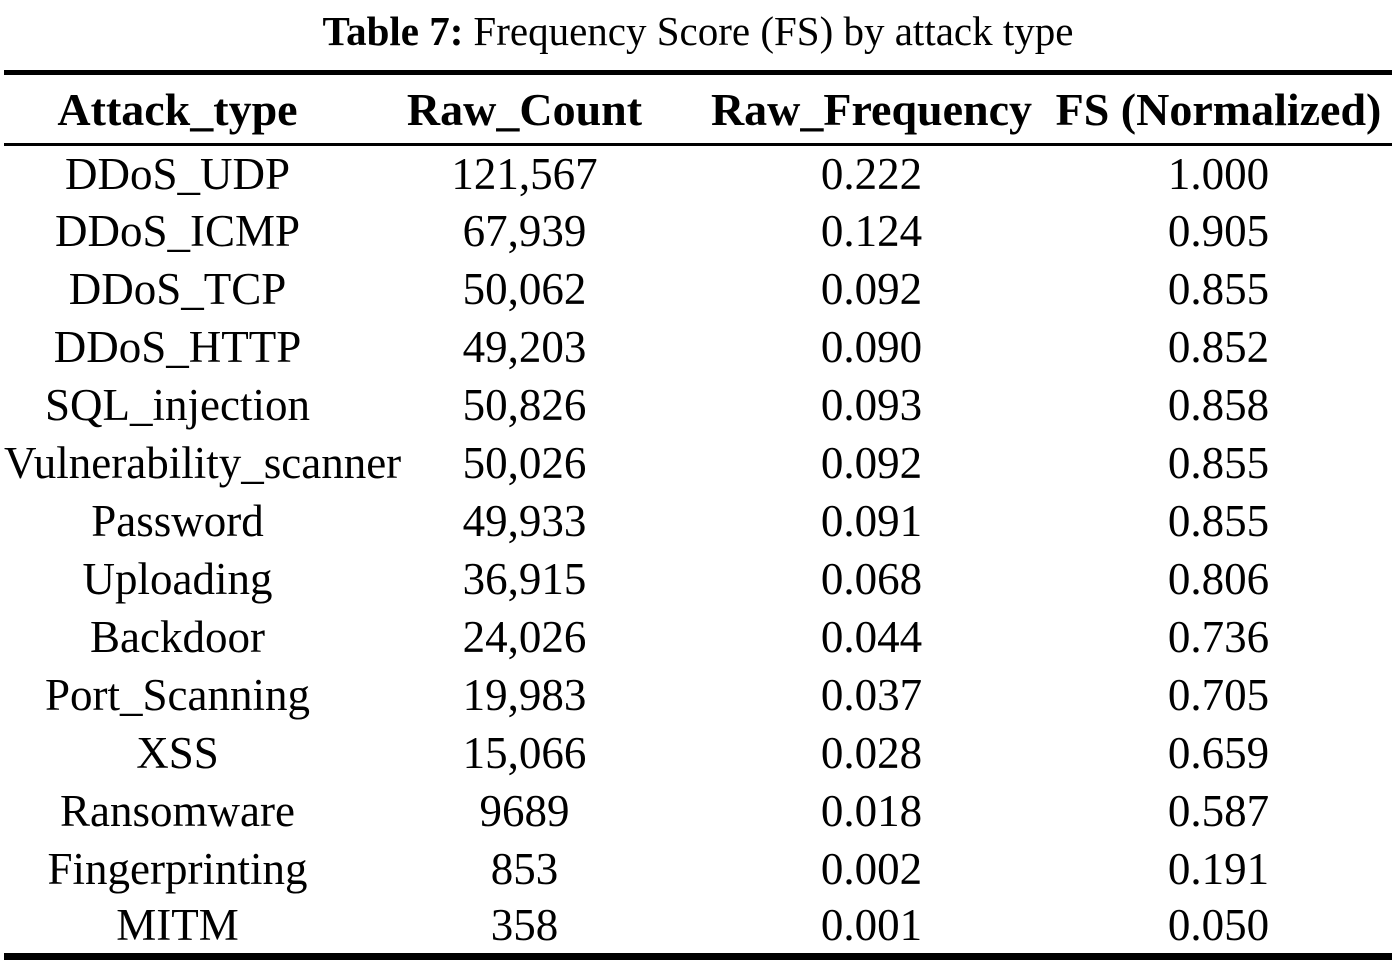 This screenshot has height=978, width=1396. Describe the element at coordinates (177, 695) in the screenshot. I see `table-cell: Port_Scanning` at that location.